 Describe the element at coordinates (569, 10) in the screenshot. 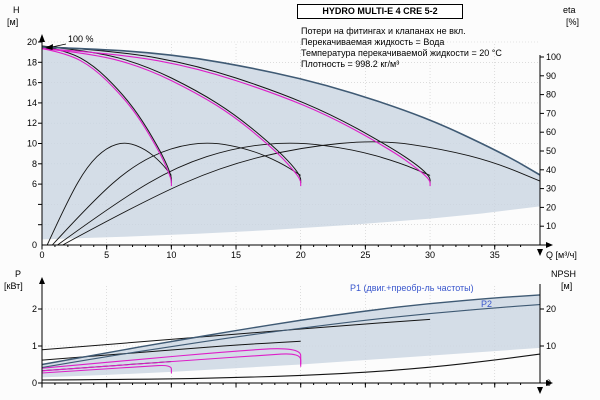

I see `eta-axis-label: eta` at that location.